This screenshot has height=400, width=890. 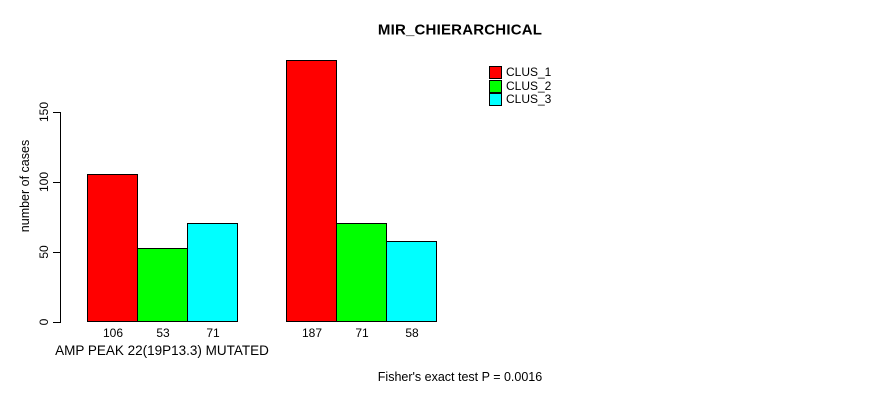 I want to click on bar-value-label: 106, so click(x=113, y=333).